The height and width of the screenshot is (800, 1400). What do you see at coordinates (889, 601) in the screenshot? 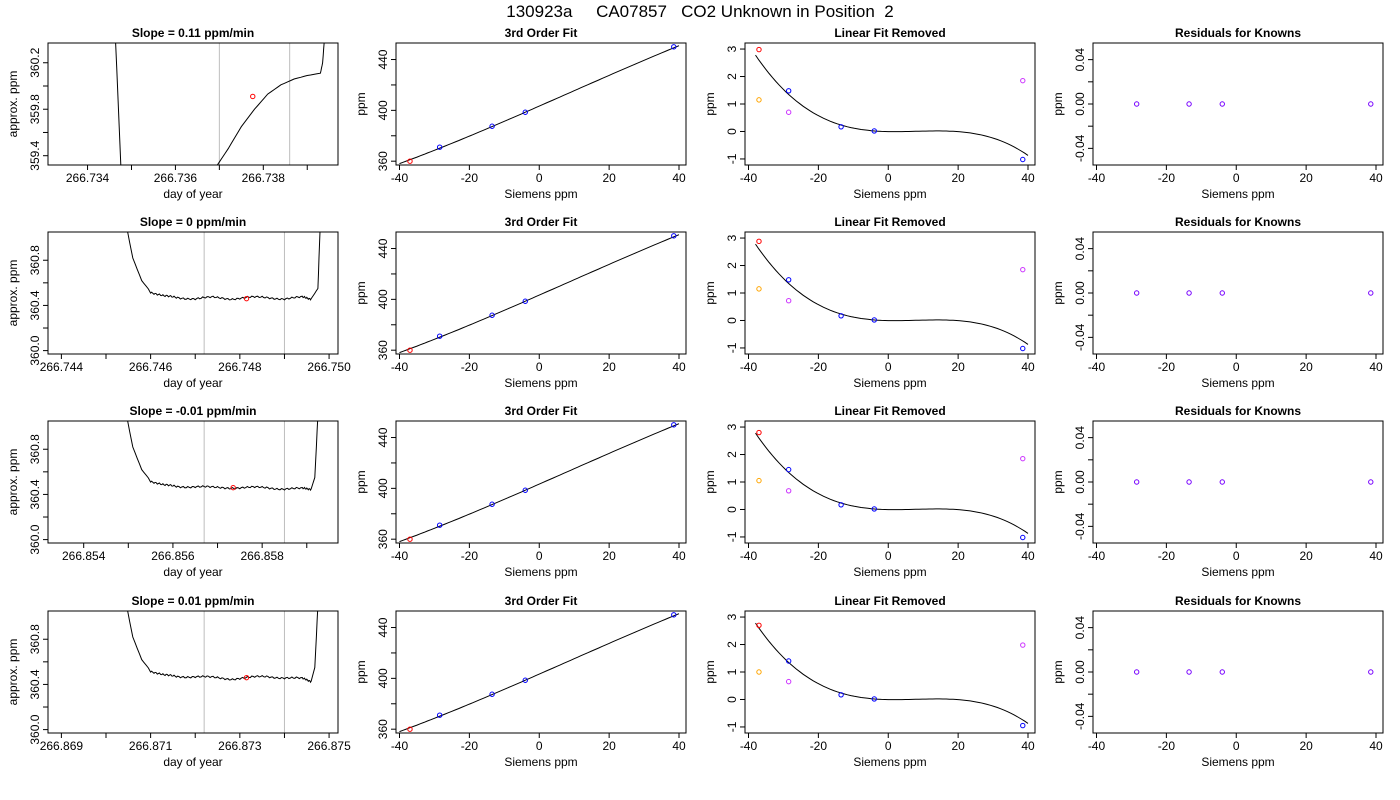
I see `panel-title: Linear Fit Removed` at bounding box center [889, 601].